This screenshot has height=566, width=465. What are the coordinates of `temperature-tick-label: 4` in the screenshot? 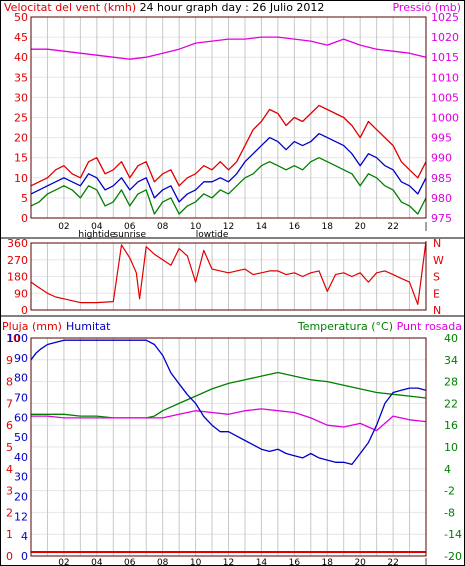 It's located at (447, 469).